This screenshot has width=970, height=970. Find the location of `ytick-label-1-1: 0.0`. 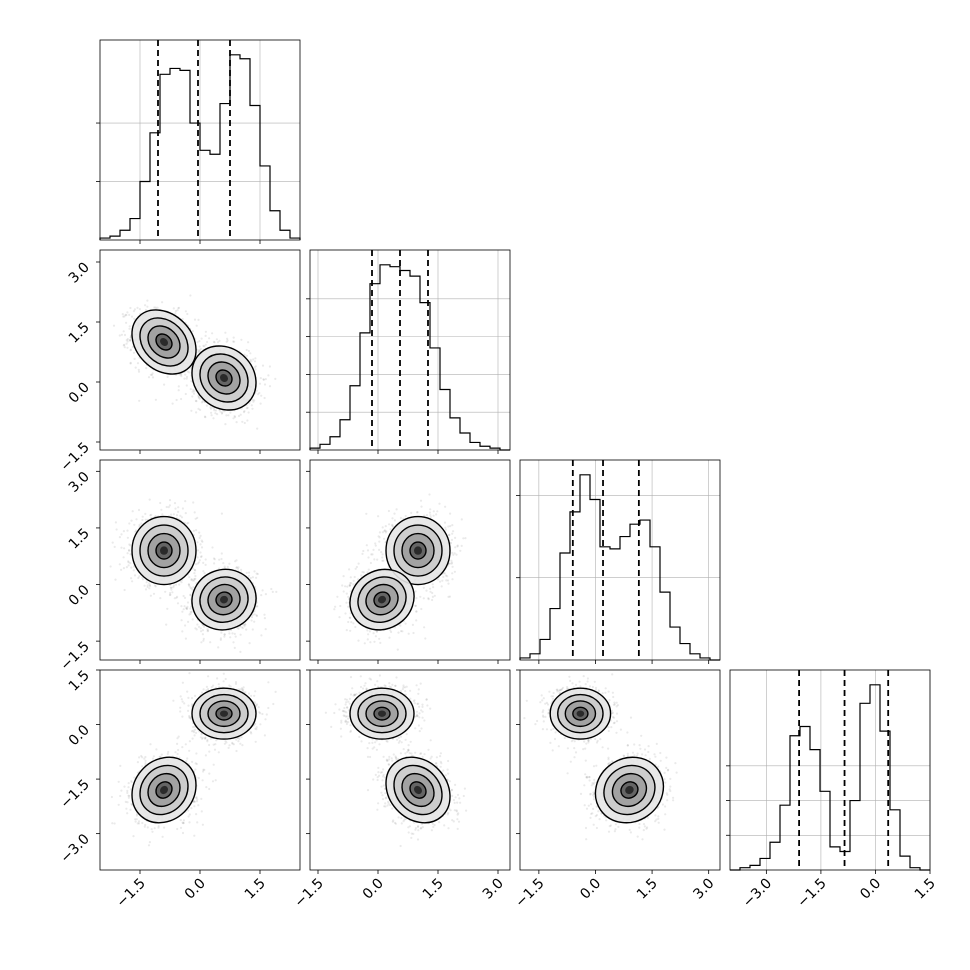

ytick-label-1-1: 0.0 is located at coordinates (79, 393).